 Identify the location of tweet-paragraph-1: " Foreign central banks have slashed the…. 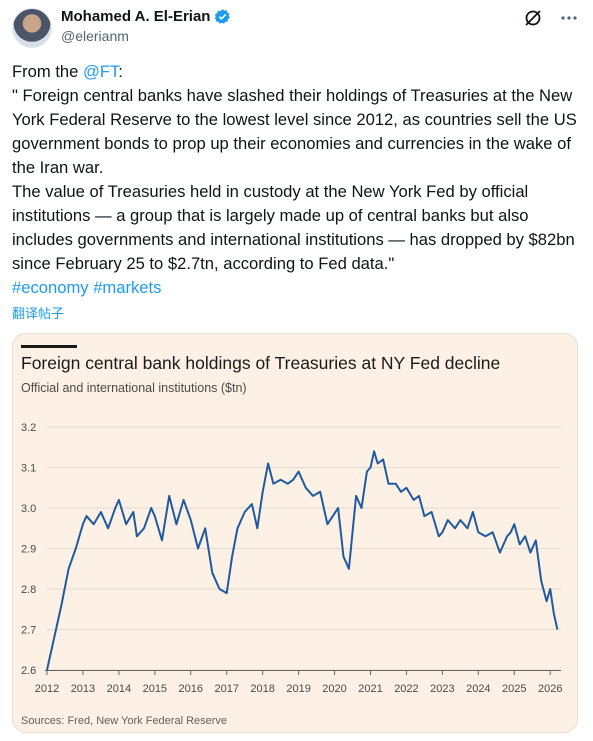
(294, 131).